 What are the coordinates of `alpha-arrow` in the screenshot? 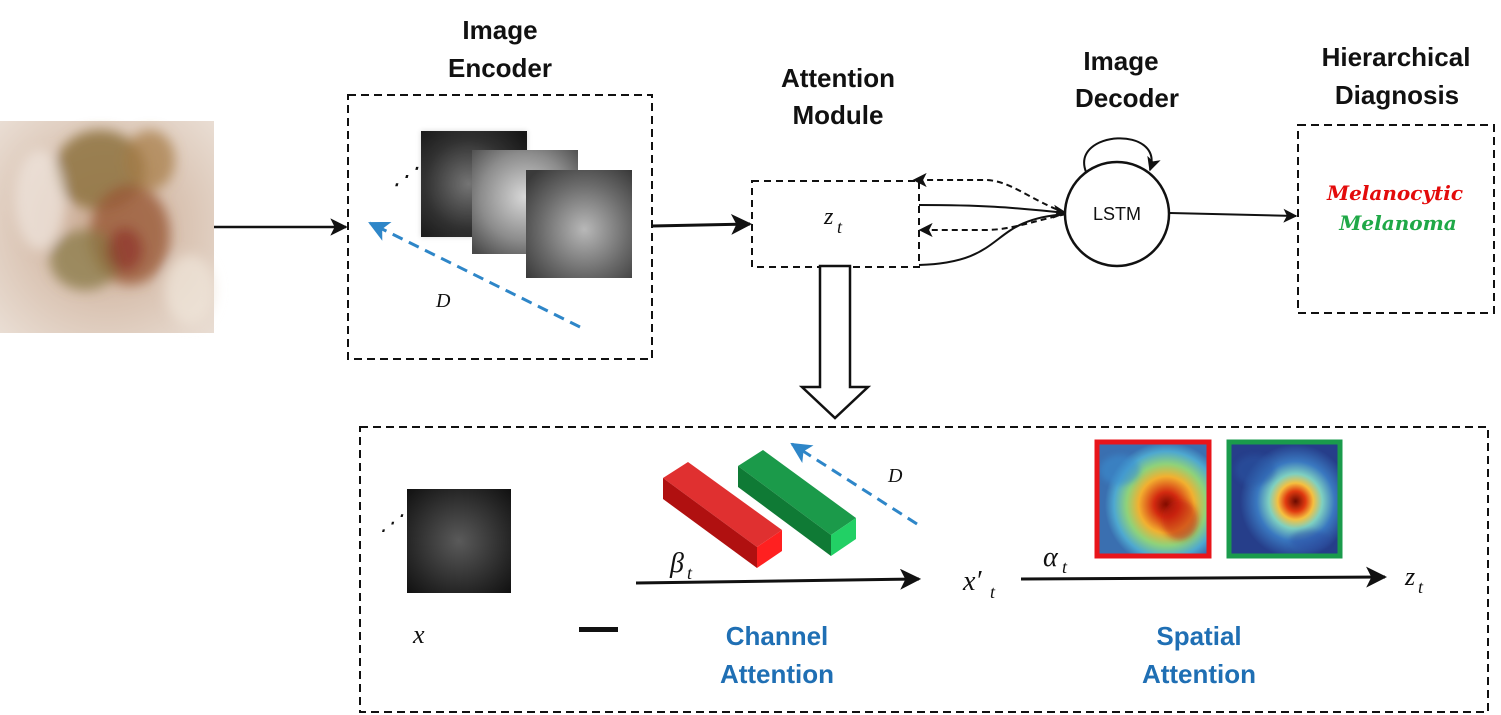 It's located at (1204, 577).